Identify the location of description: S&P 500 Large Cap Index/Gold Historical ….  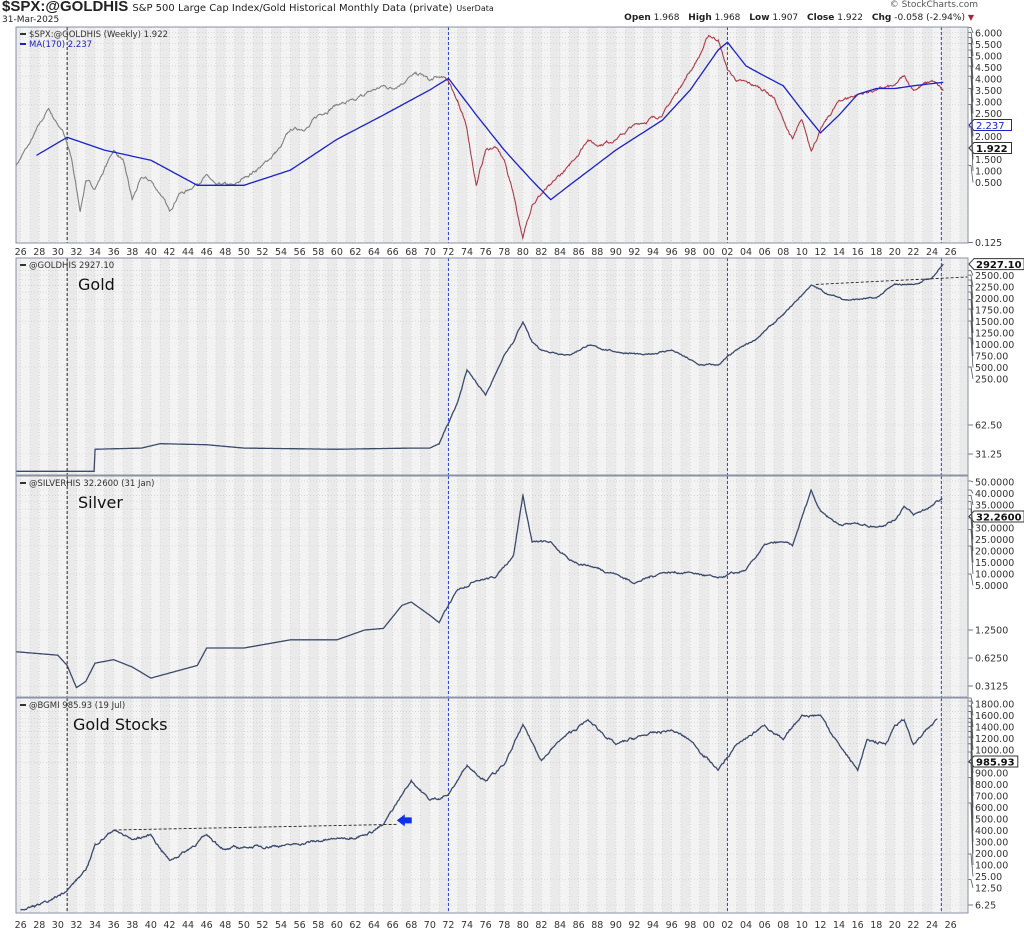
(292, 8).